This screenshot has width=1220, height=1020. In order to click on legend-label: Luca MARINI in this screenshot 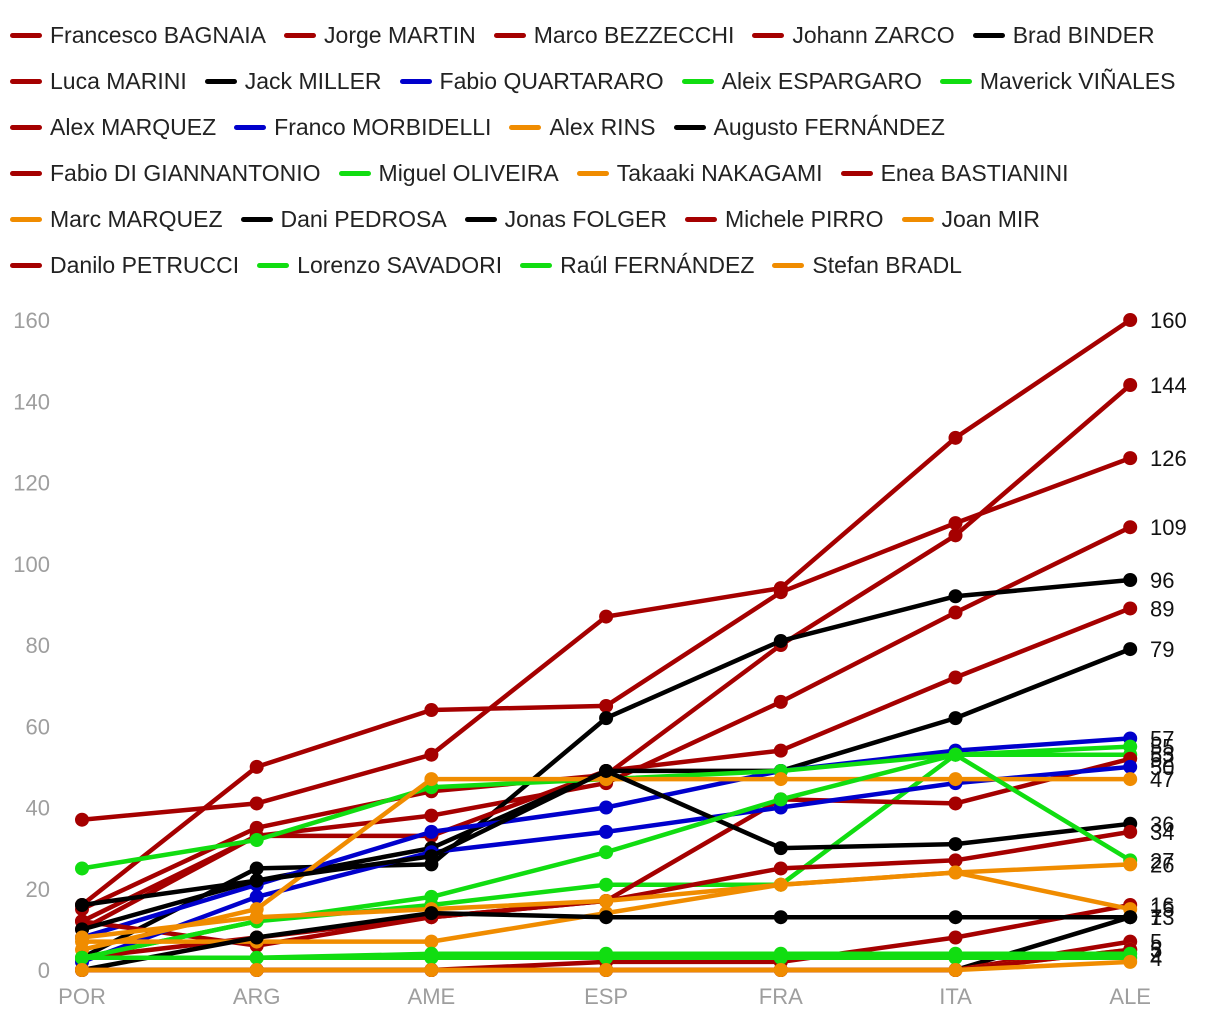, I will do `click(118, 80)`.